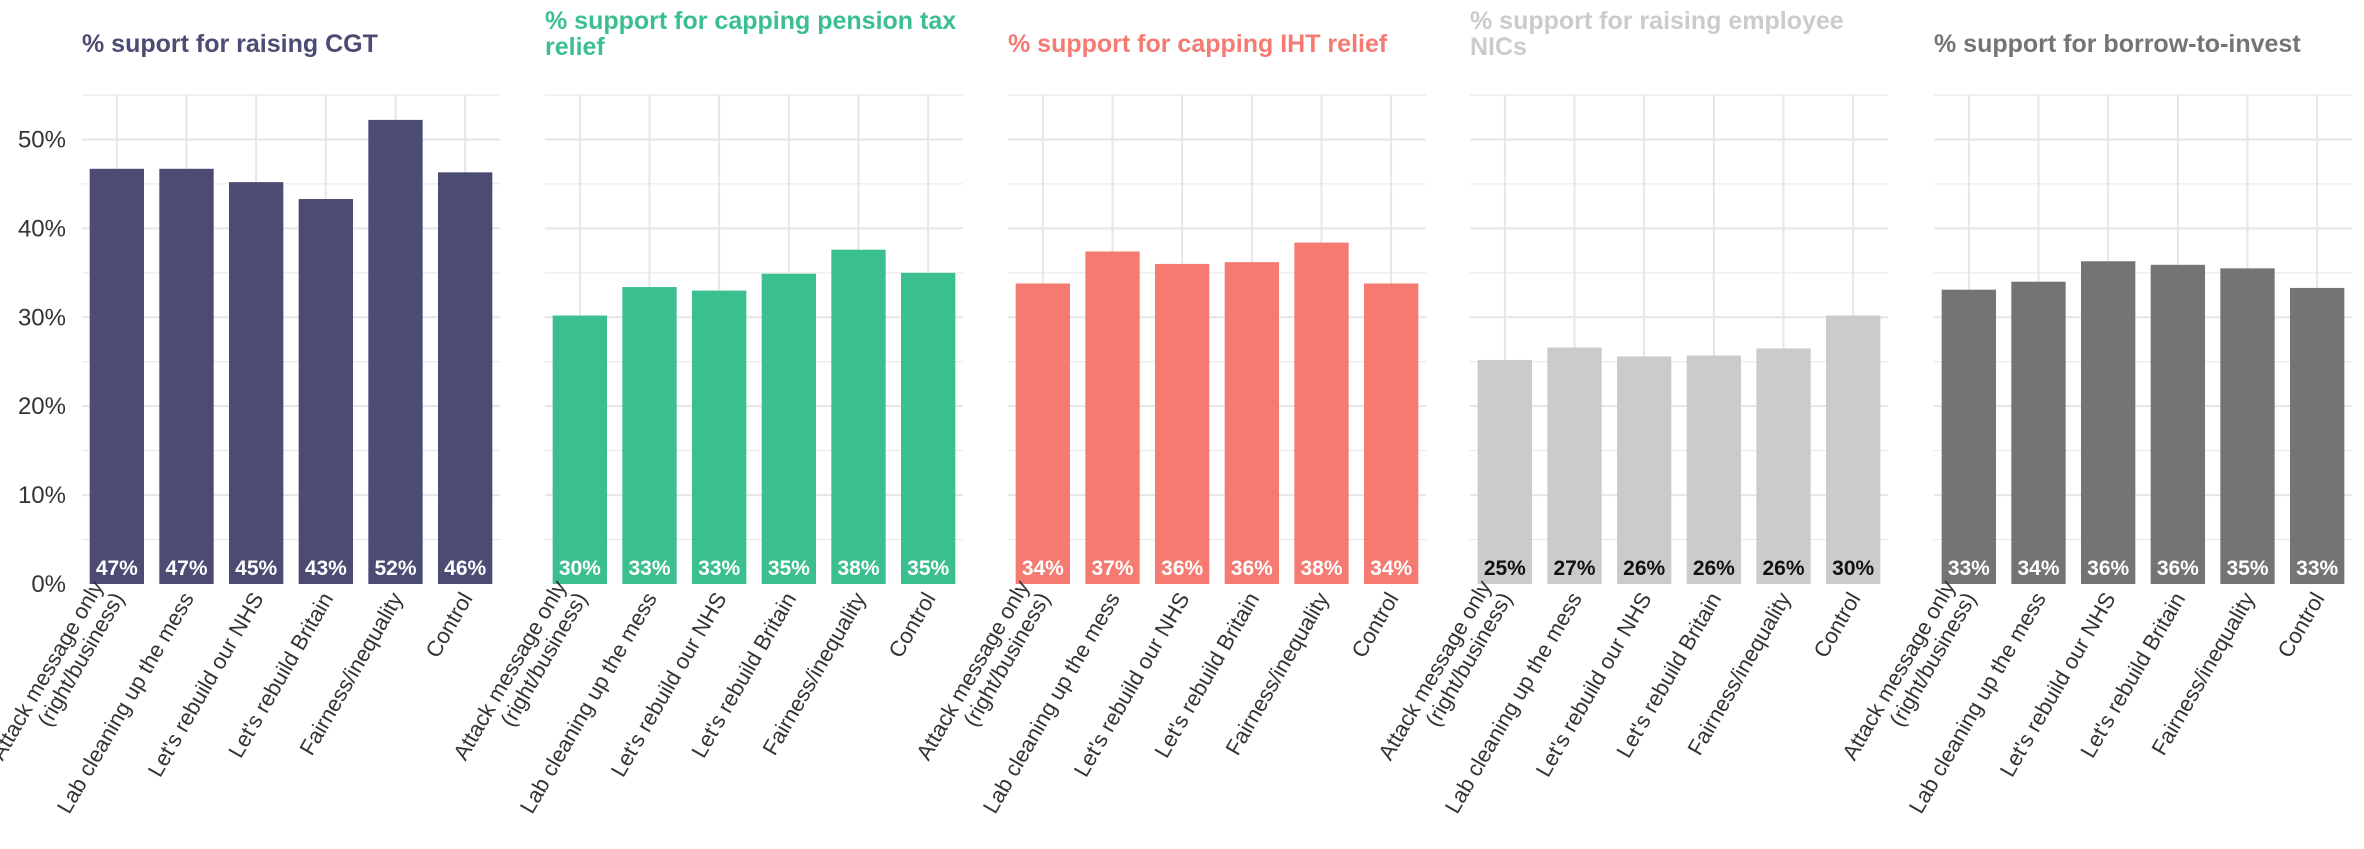 The width and height of the screenshot is (2364, 849). I want to click on panel-title: % support for raising employee NICs, so click(1657, 34).